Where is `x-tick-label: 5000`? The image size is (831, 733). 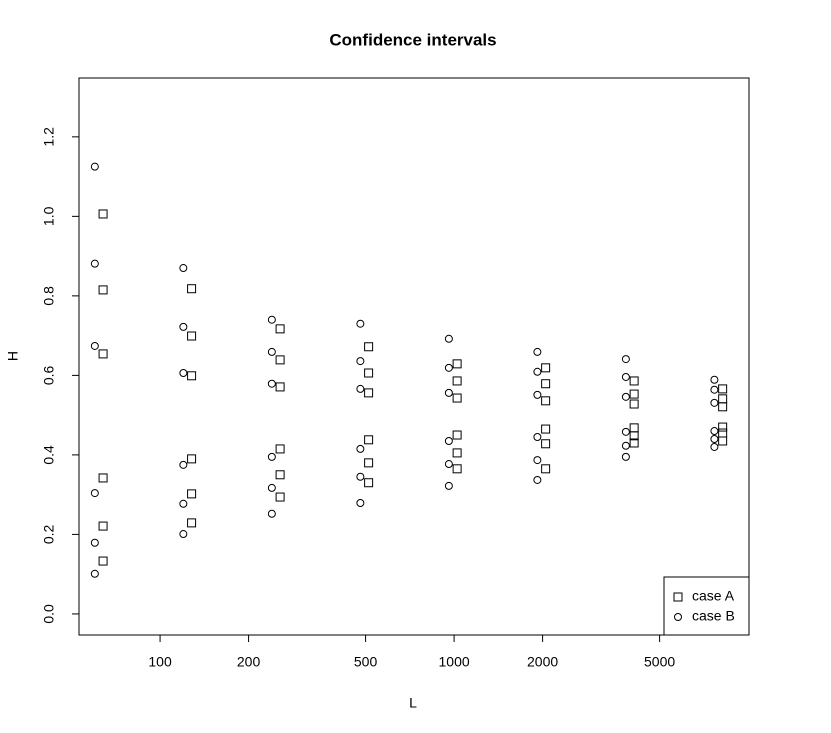
x-tick-label: 5000 is located at coordinates (659, 662).